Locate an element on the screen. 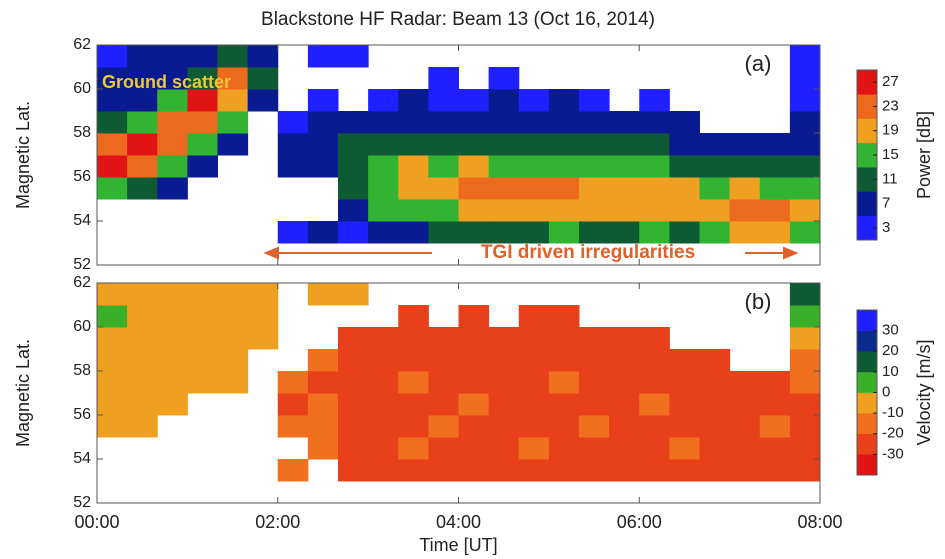  colorbar-tick-label: 11 is located at coordinates (890, 178).